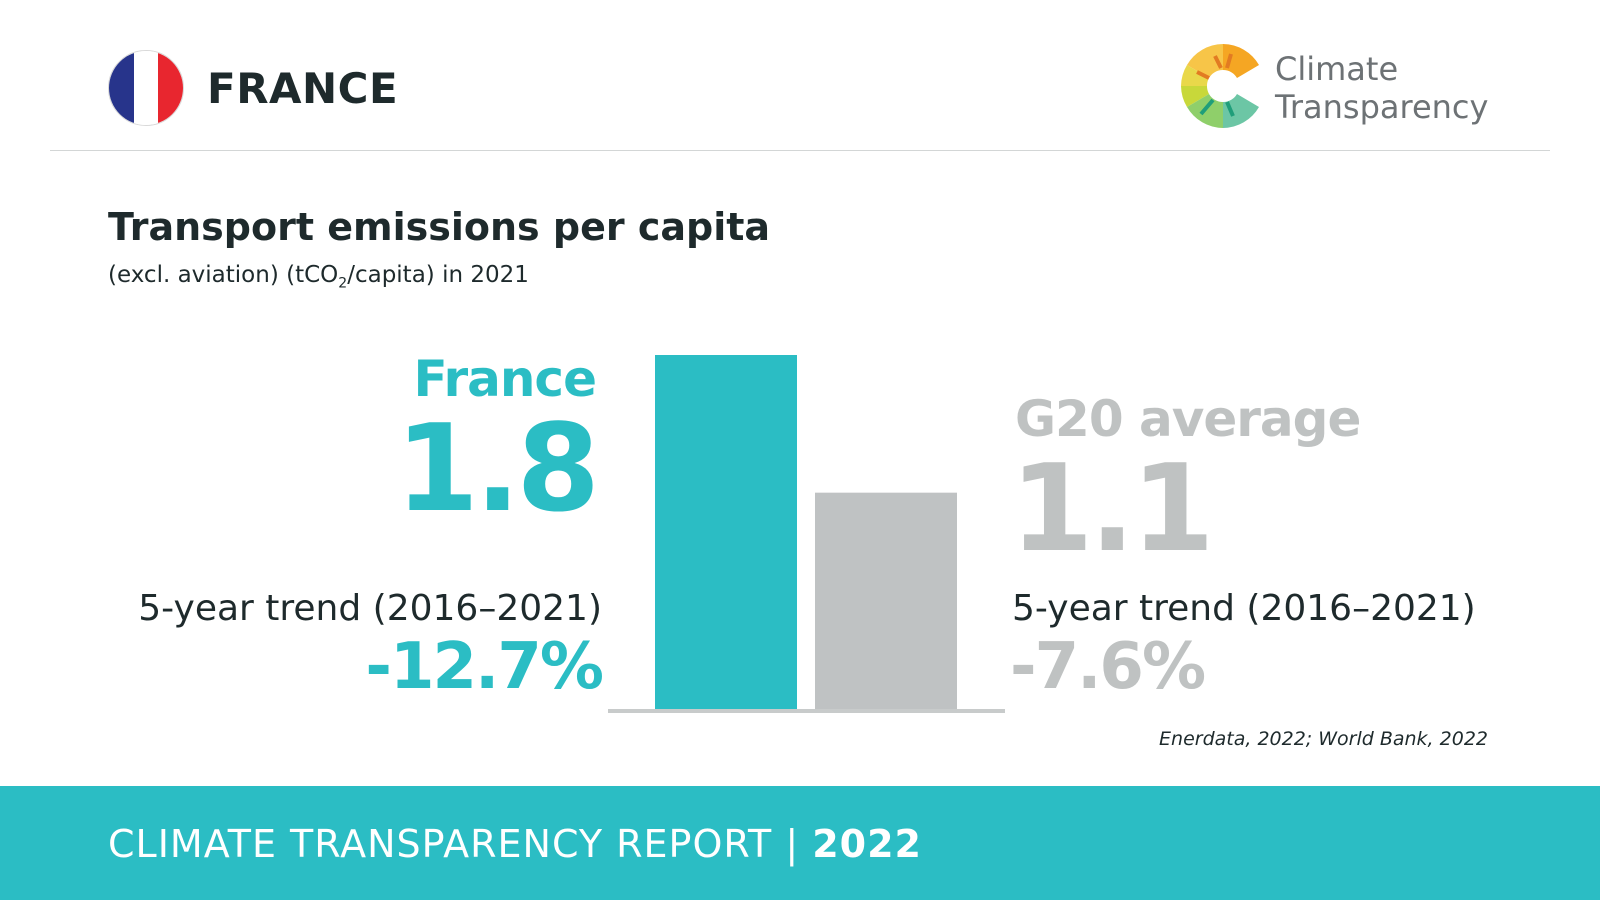 The image size is (1600, 900). Describe the element at coordinates (343, 283) in the screenshot. I see `subtitle-subscript: 2` at that location.